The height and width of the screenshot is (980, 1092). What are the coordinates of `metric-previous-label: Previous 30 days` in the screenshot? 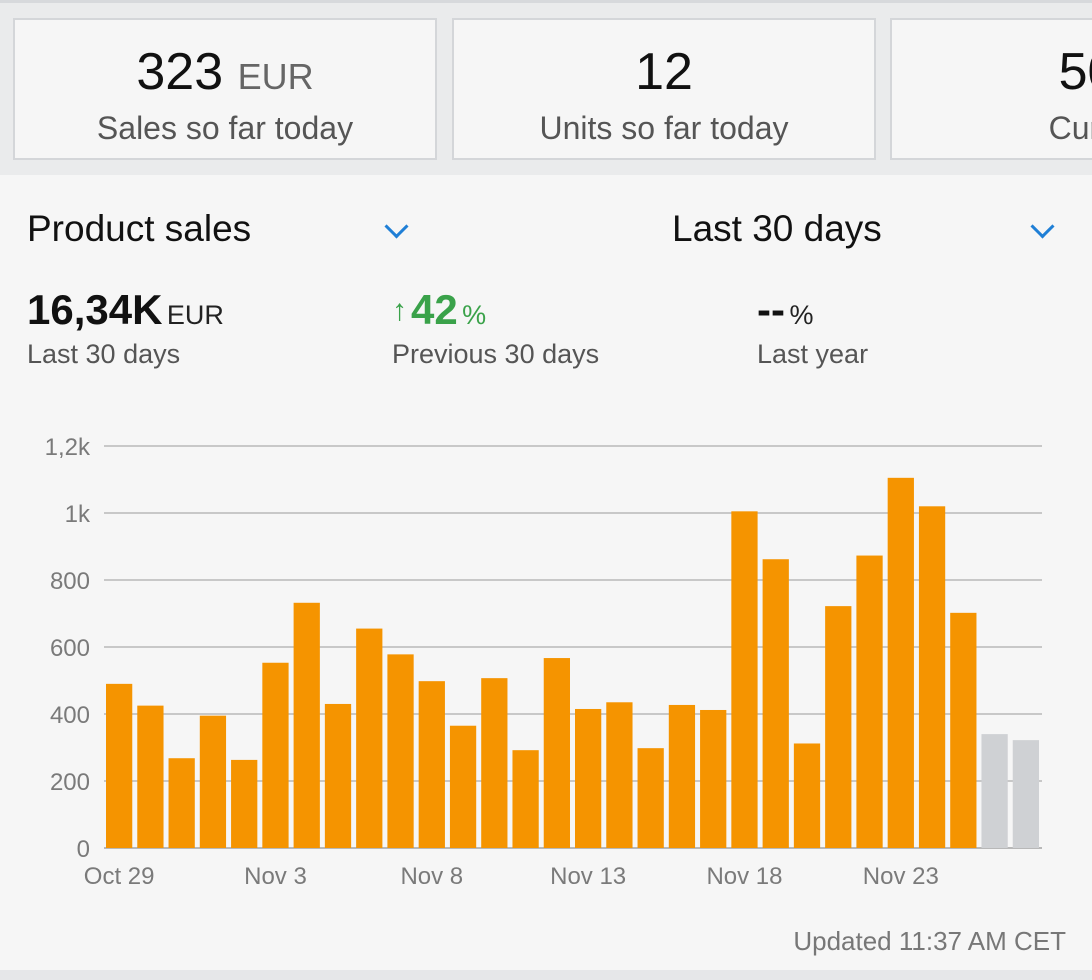 It's located at (496, 354).